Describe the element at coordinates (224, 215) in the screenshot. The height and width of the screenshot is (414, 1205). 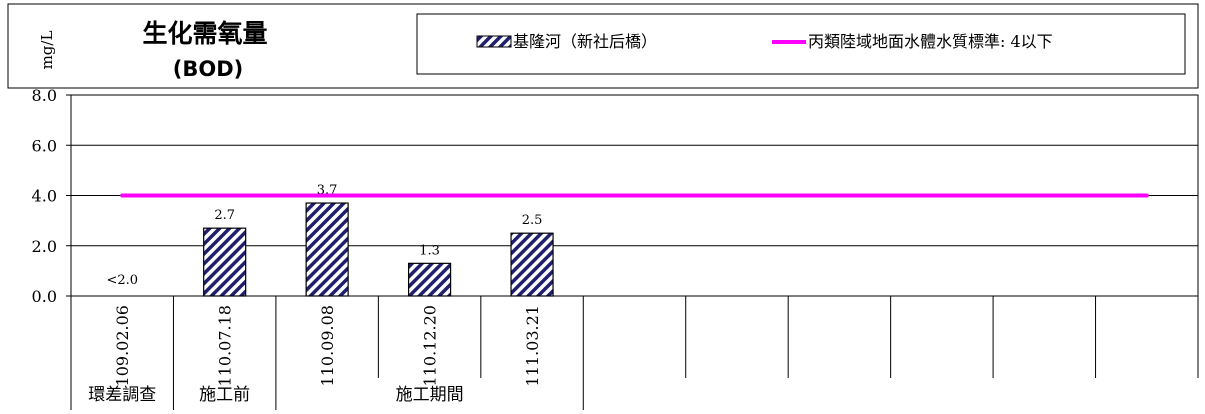
I see `data-label: 2.7` at that location.